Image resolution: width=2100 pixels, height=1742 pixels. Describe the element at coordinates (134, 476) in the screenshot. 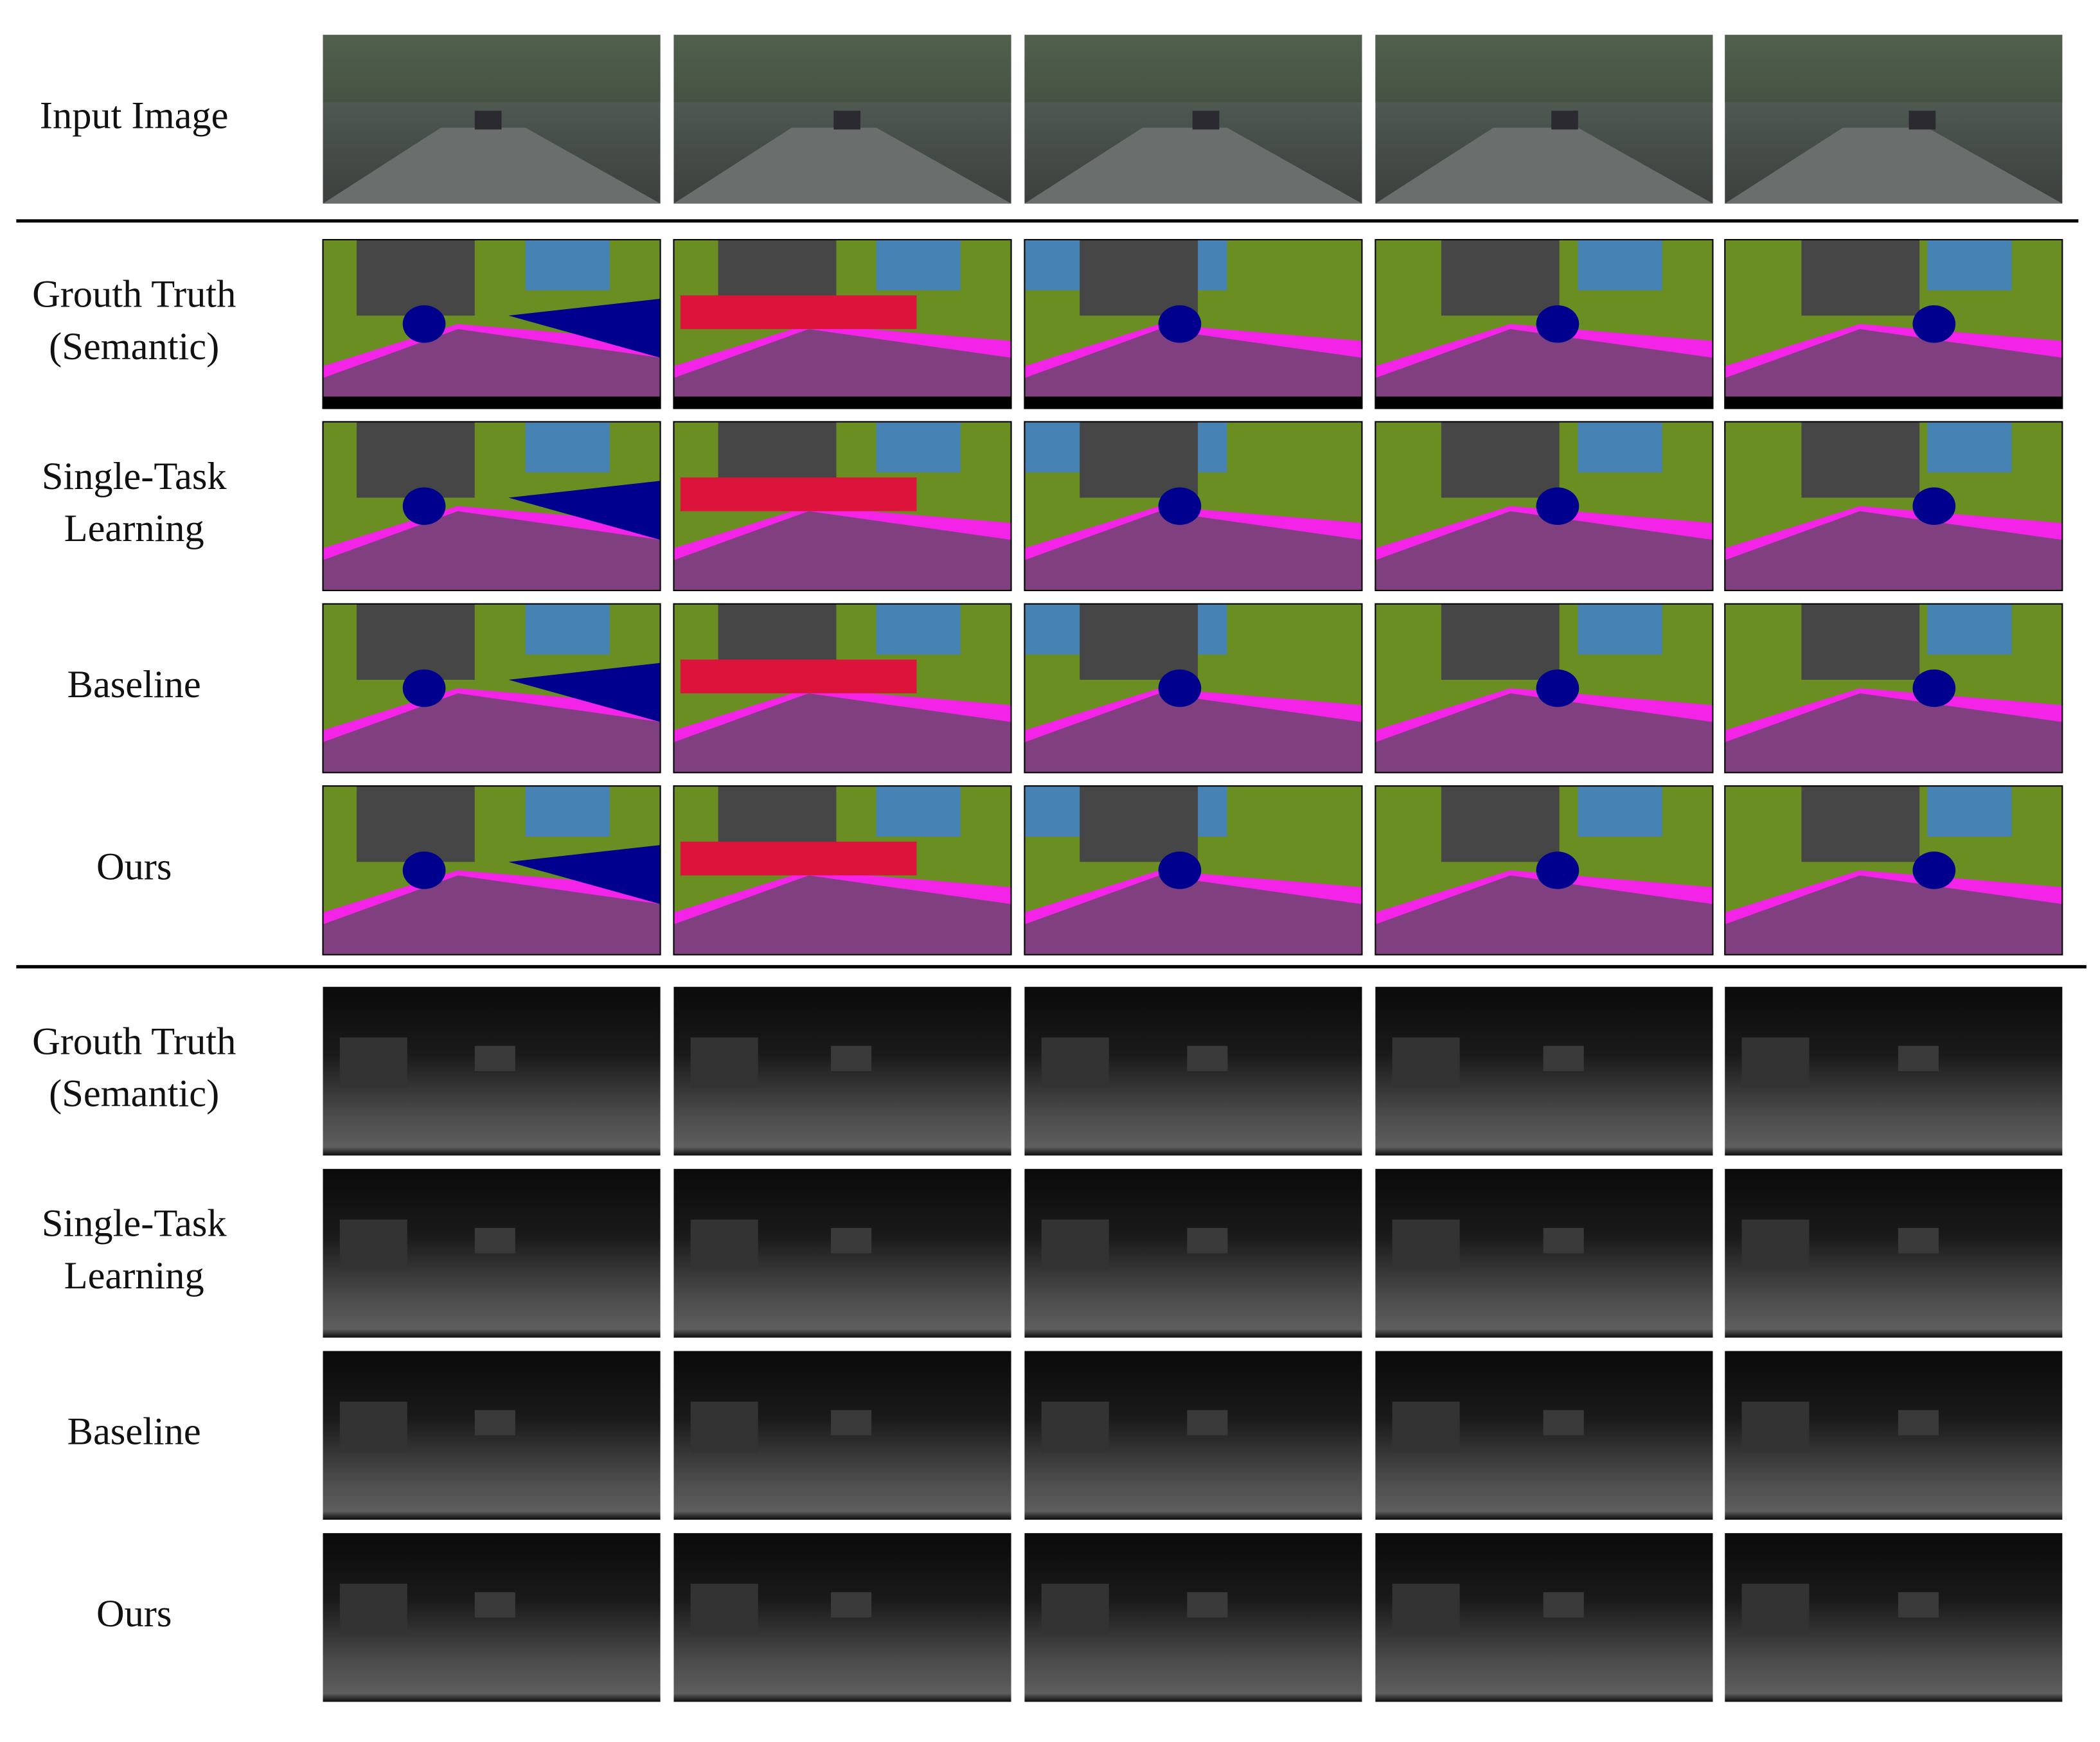

I see `row-label: Single-Task` at that location.